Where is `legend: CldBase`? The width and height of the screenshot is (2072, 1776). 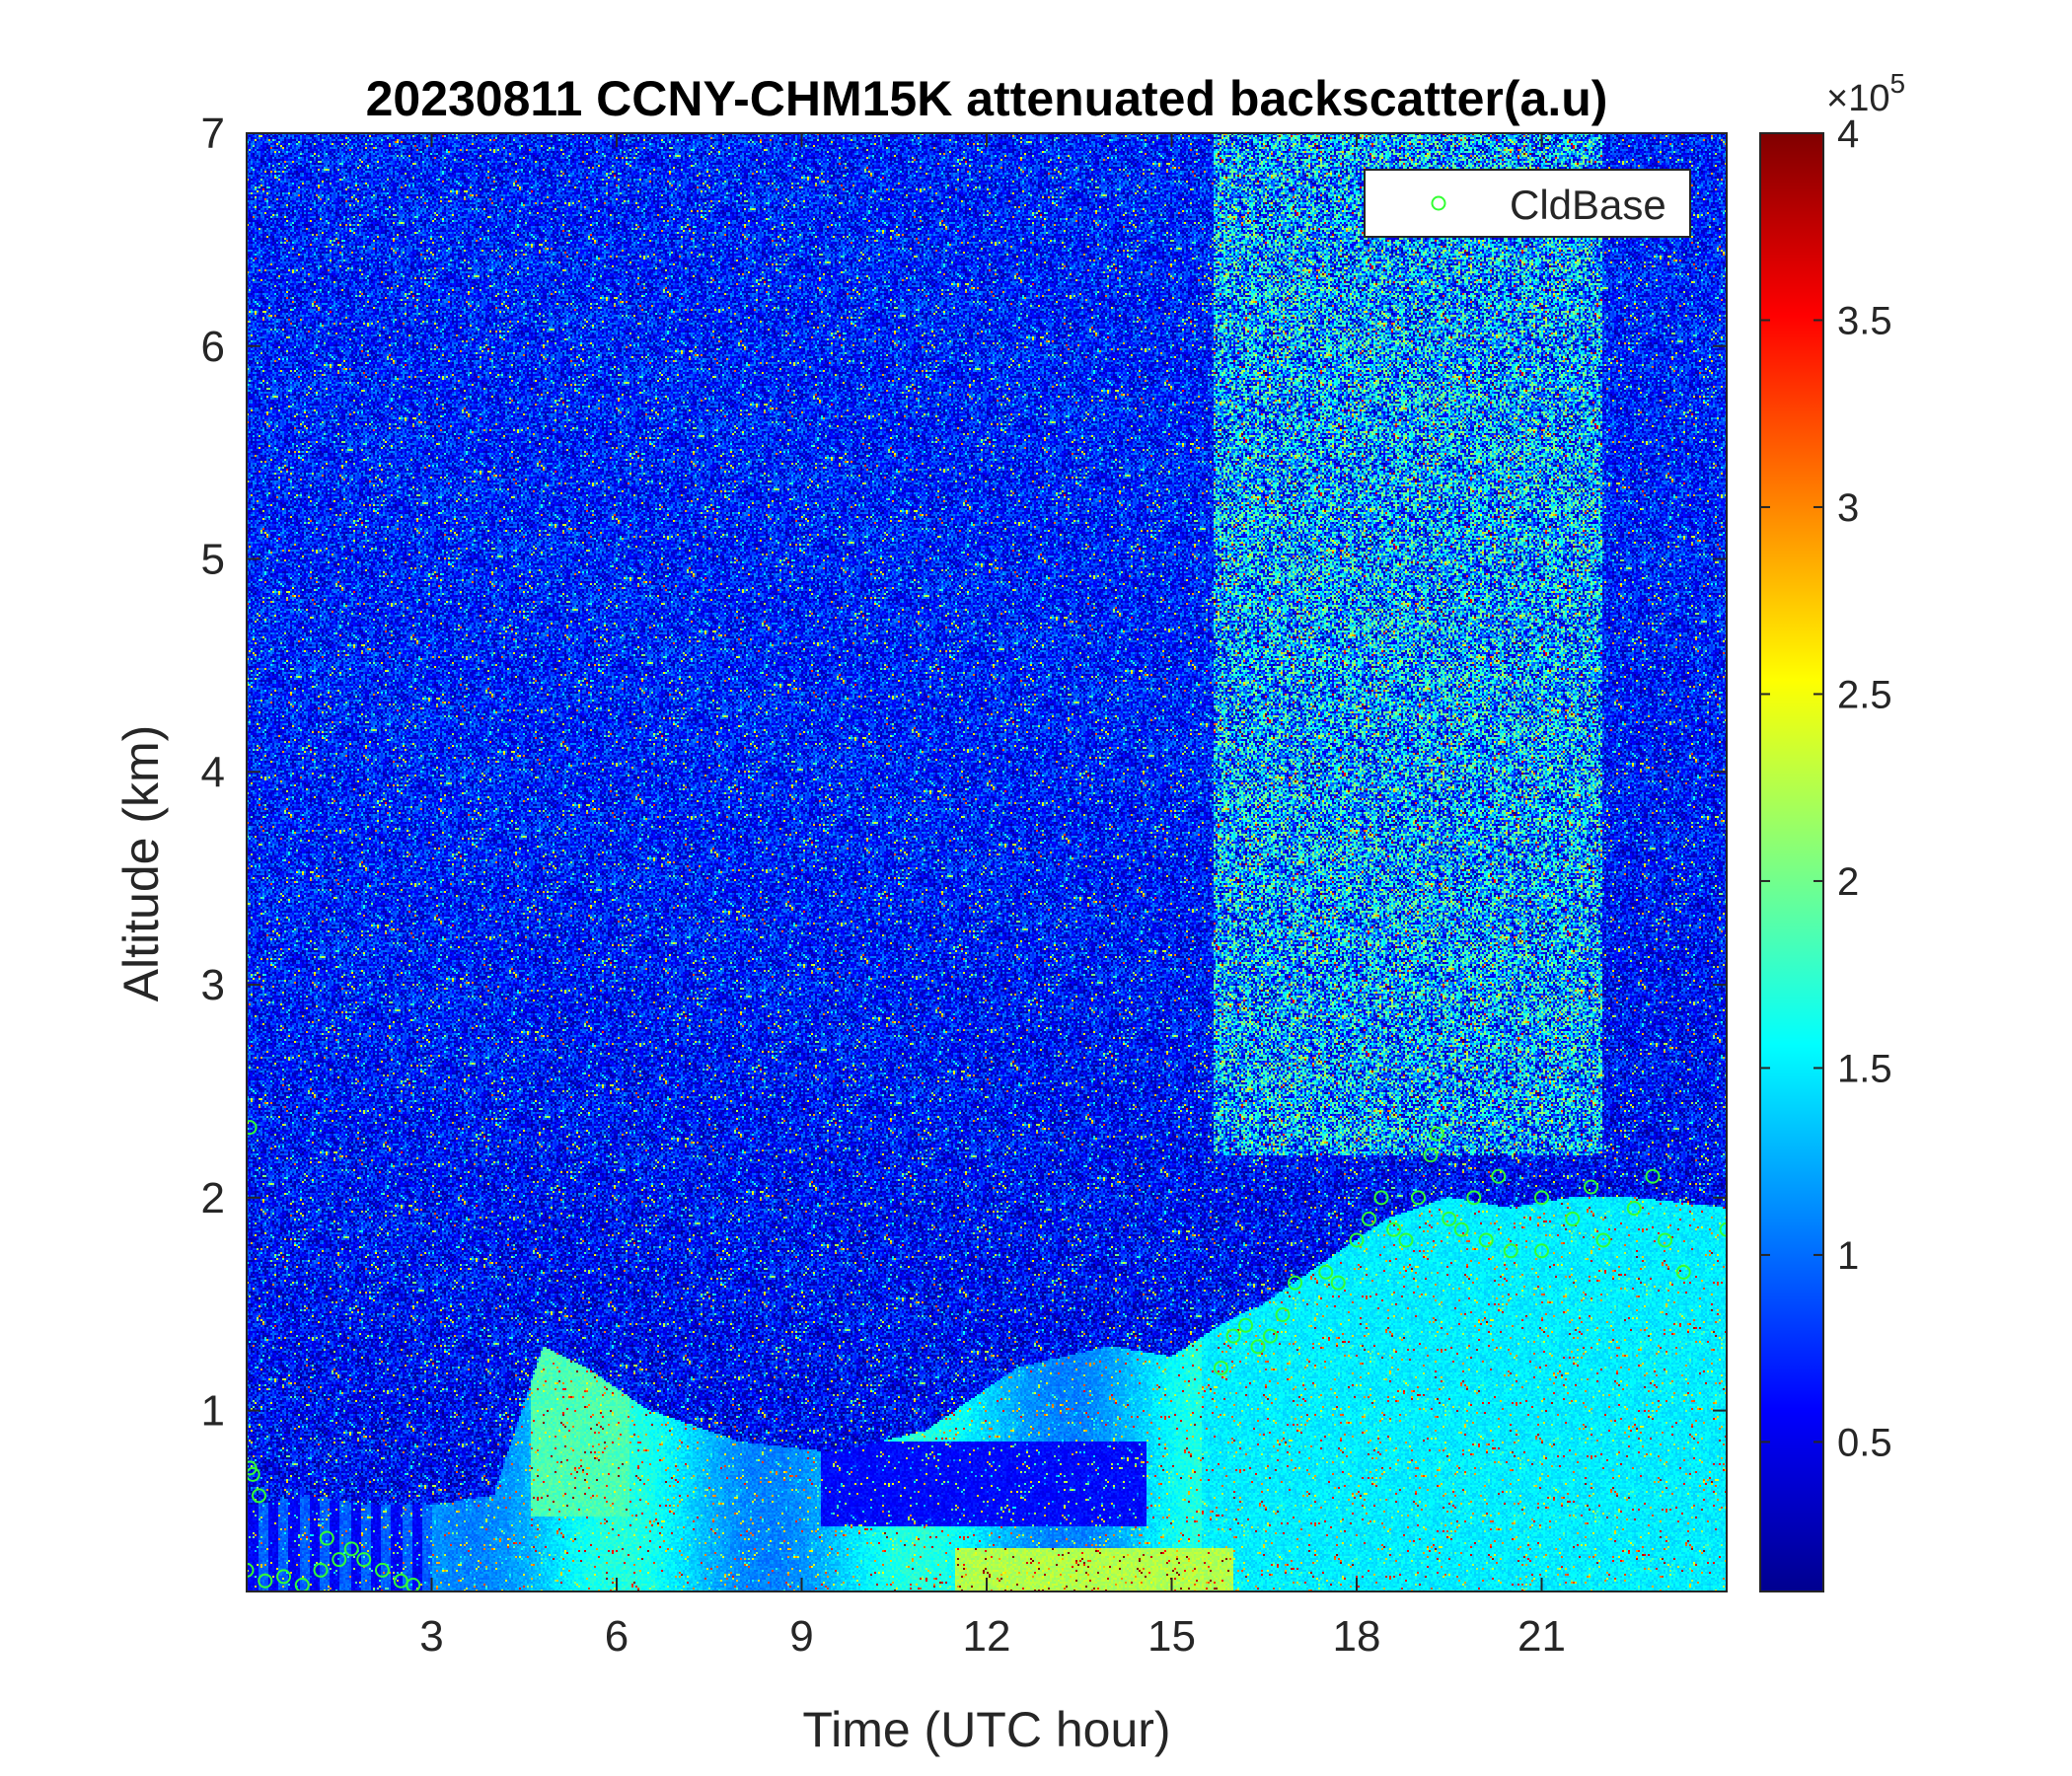 legend: CldBase is located at coordinates (1528, 204).